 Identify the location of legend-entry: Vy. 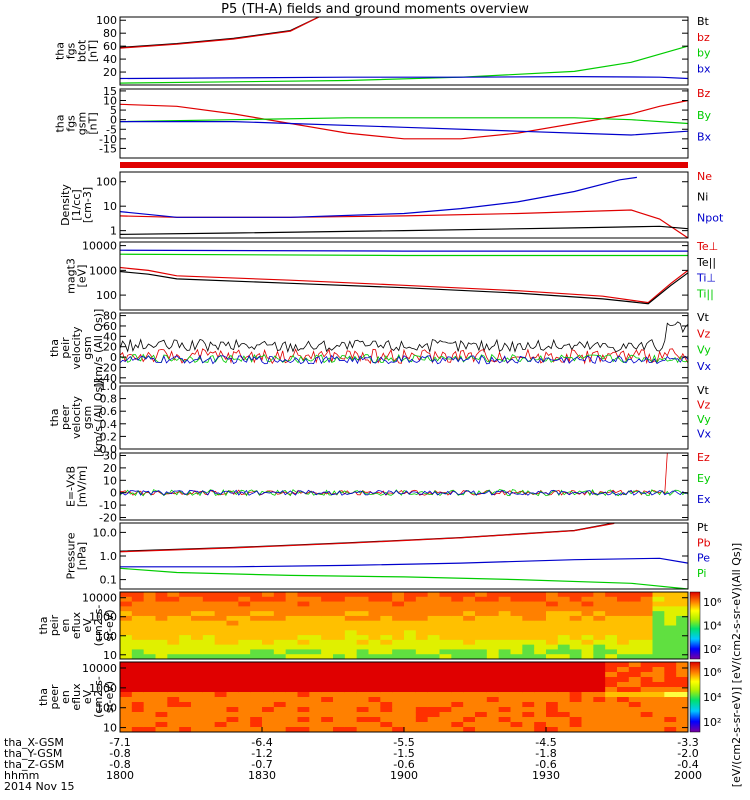
(704, 350).